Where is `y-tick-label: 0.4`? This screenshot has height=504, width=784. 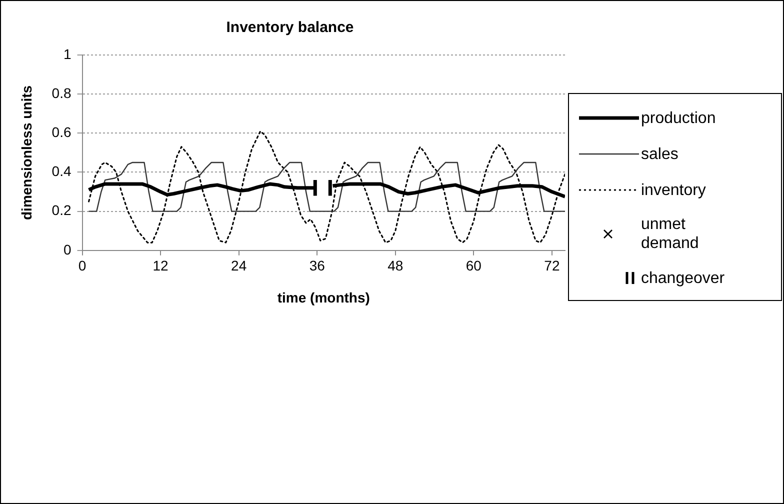
y-tick-label: 0.4 is located at coordinates (62, 171).